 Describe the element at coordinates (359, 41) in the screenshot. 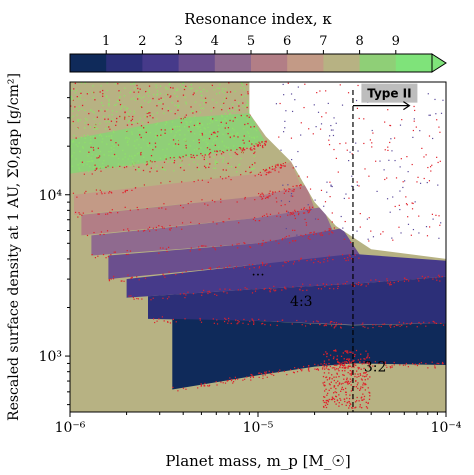

I see `colorbar-tick-label: 8` at that location.